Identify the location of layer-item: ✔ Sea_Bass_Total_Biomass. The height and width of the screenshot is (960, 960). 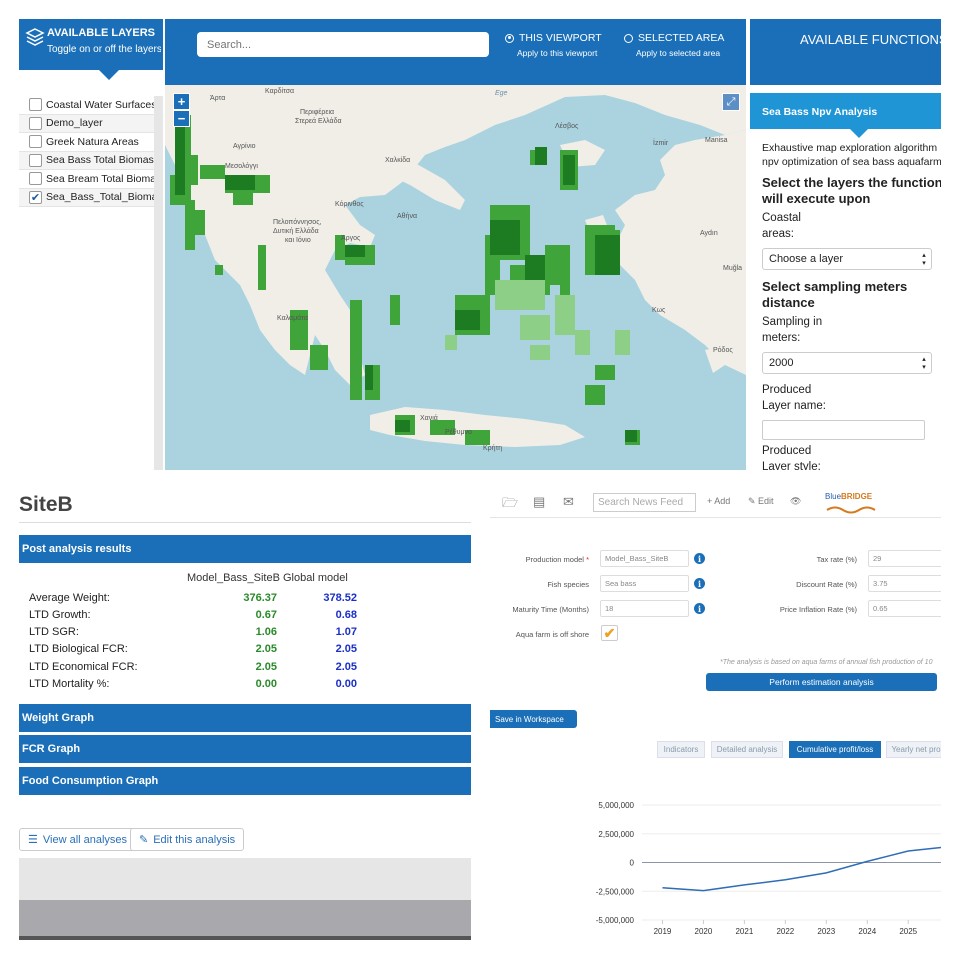
(87, 197).